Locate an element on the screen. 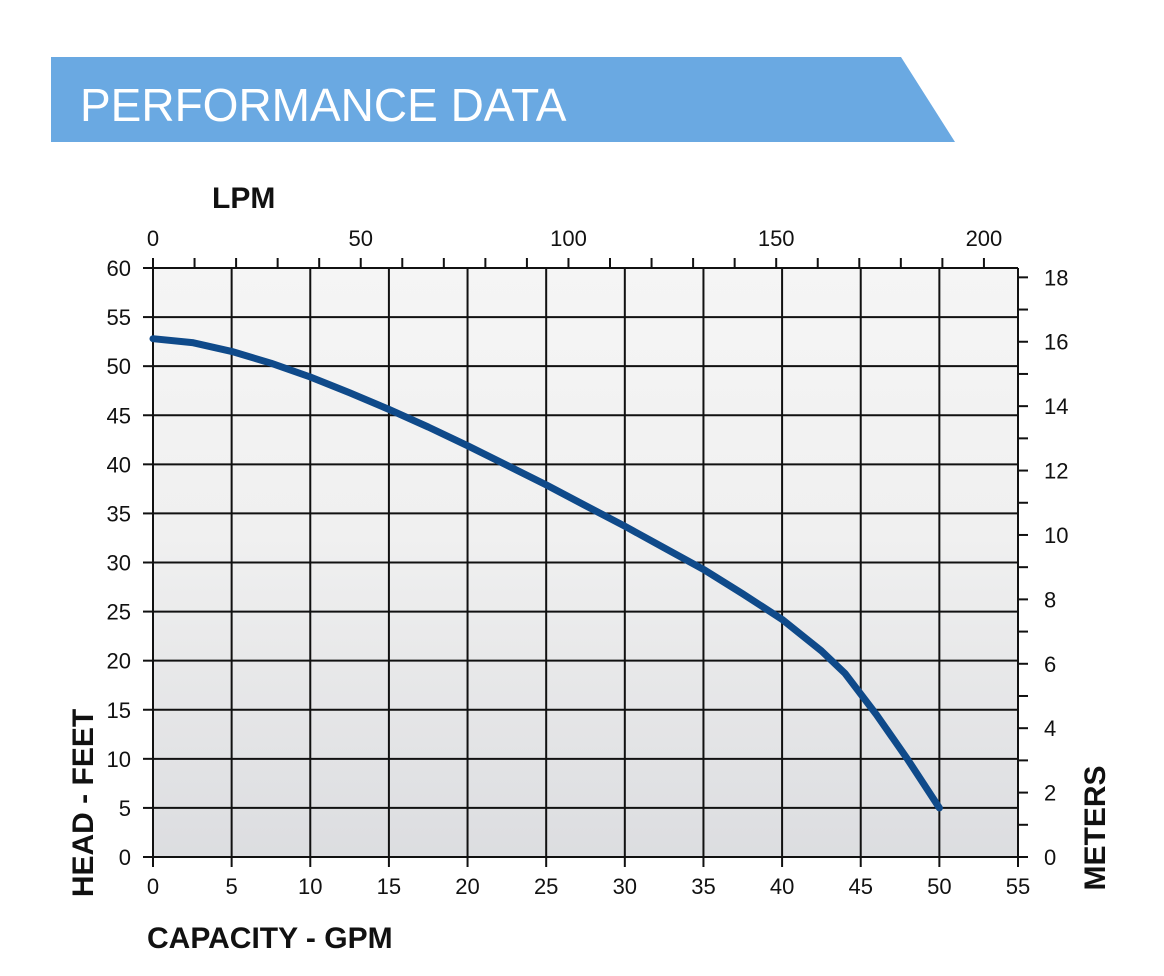 This screenshot has height=976, width=1164. x-tick-label: 55 is located at coordinates (1018, 886).